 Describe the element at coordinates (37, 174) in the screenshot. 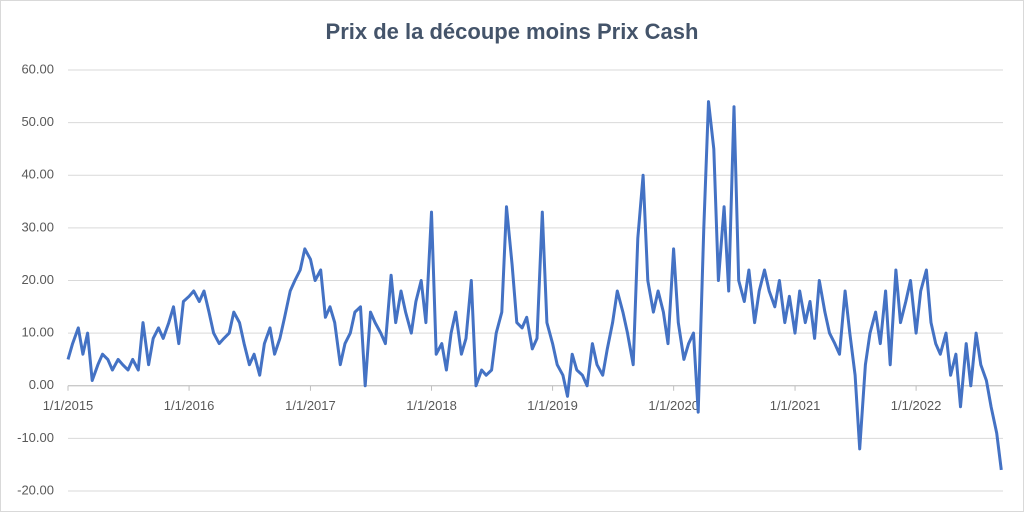

I see `y-tick-label: 40.00` at that location.